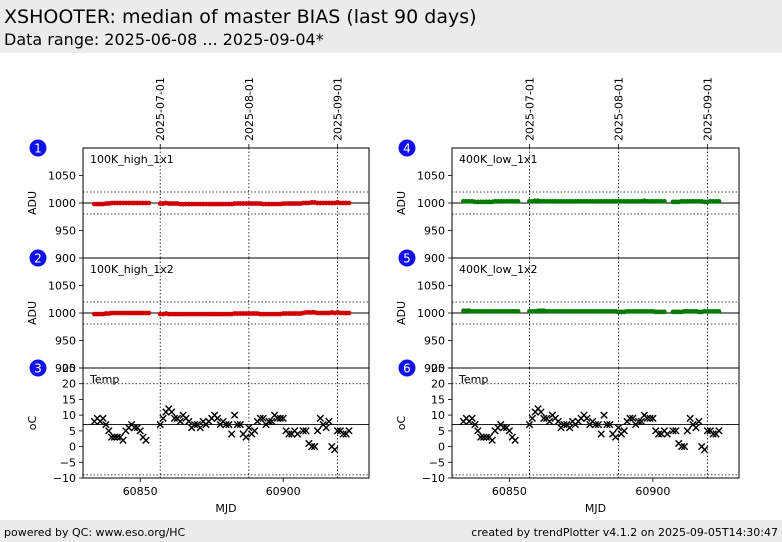 The height and width of the screenshot is (542, 782). What do you see at coordinates (69, 399) in the screenshot?
I see `y-tick-label: 15` at bounding box center [69, 399].